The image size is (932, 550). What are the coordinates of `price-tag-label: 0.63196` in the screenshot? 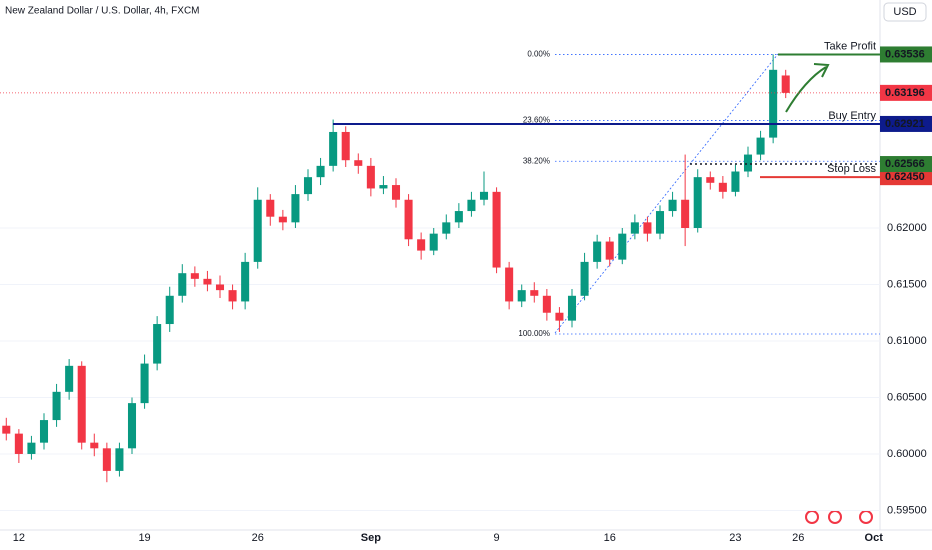 It's located at (905, 93).